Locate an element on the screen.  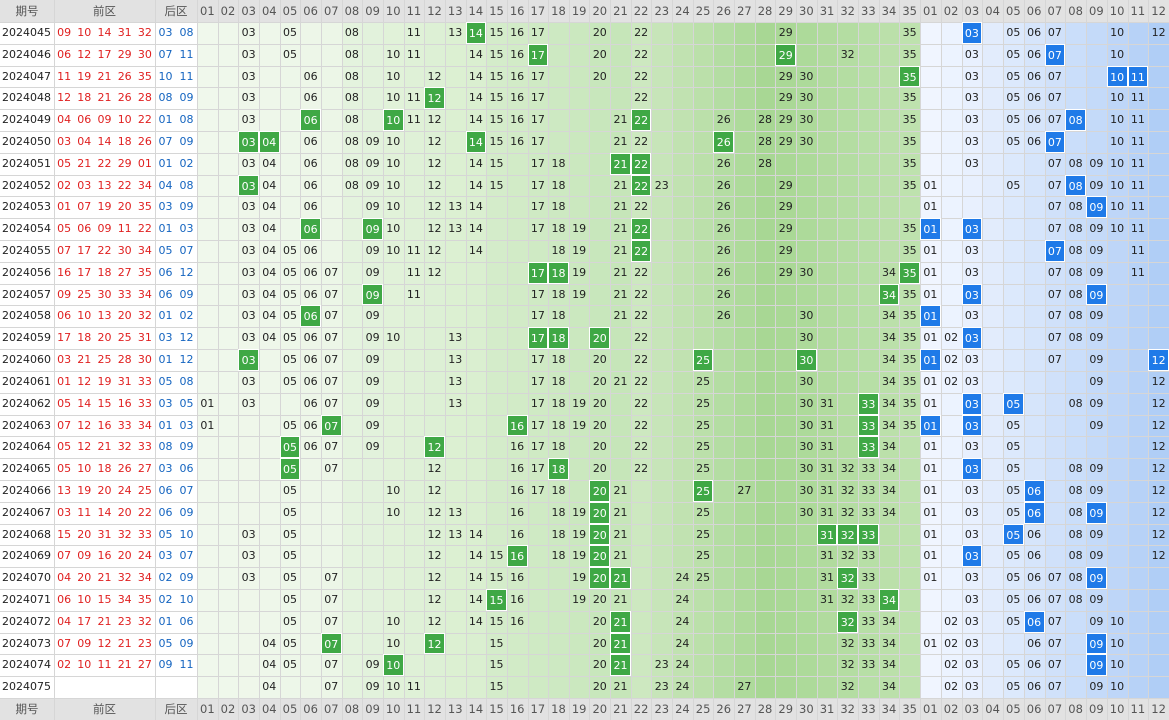
header-cell: 10 is located at coordinates (393, 11).